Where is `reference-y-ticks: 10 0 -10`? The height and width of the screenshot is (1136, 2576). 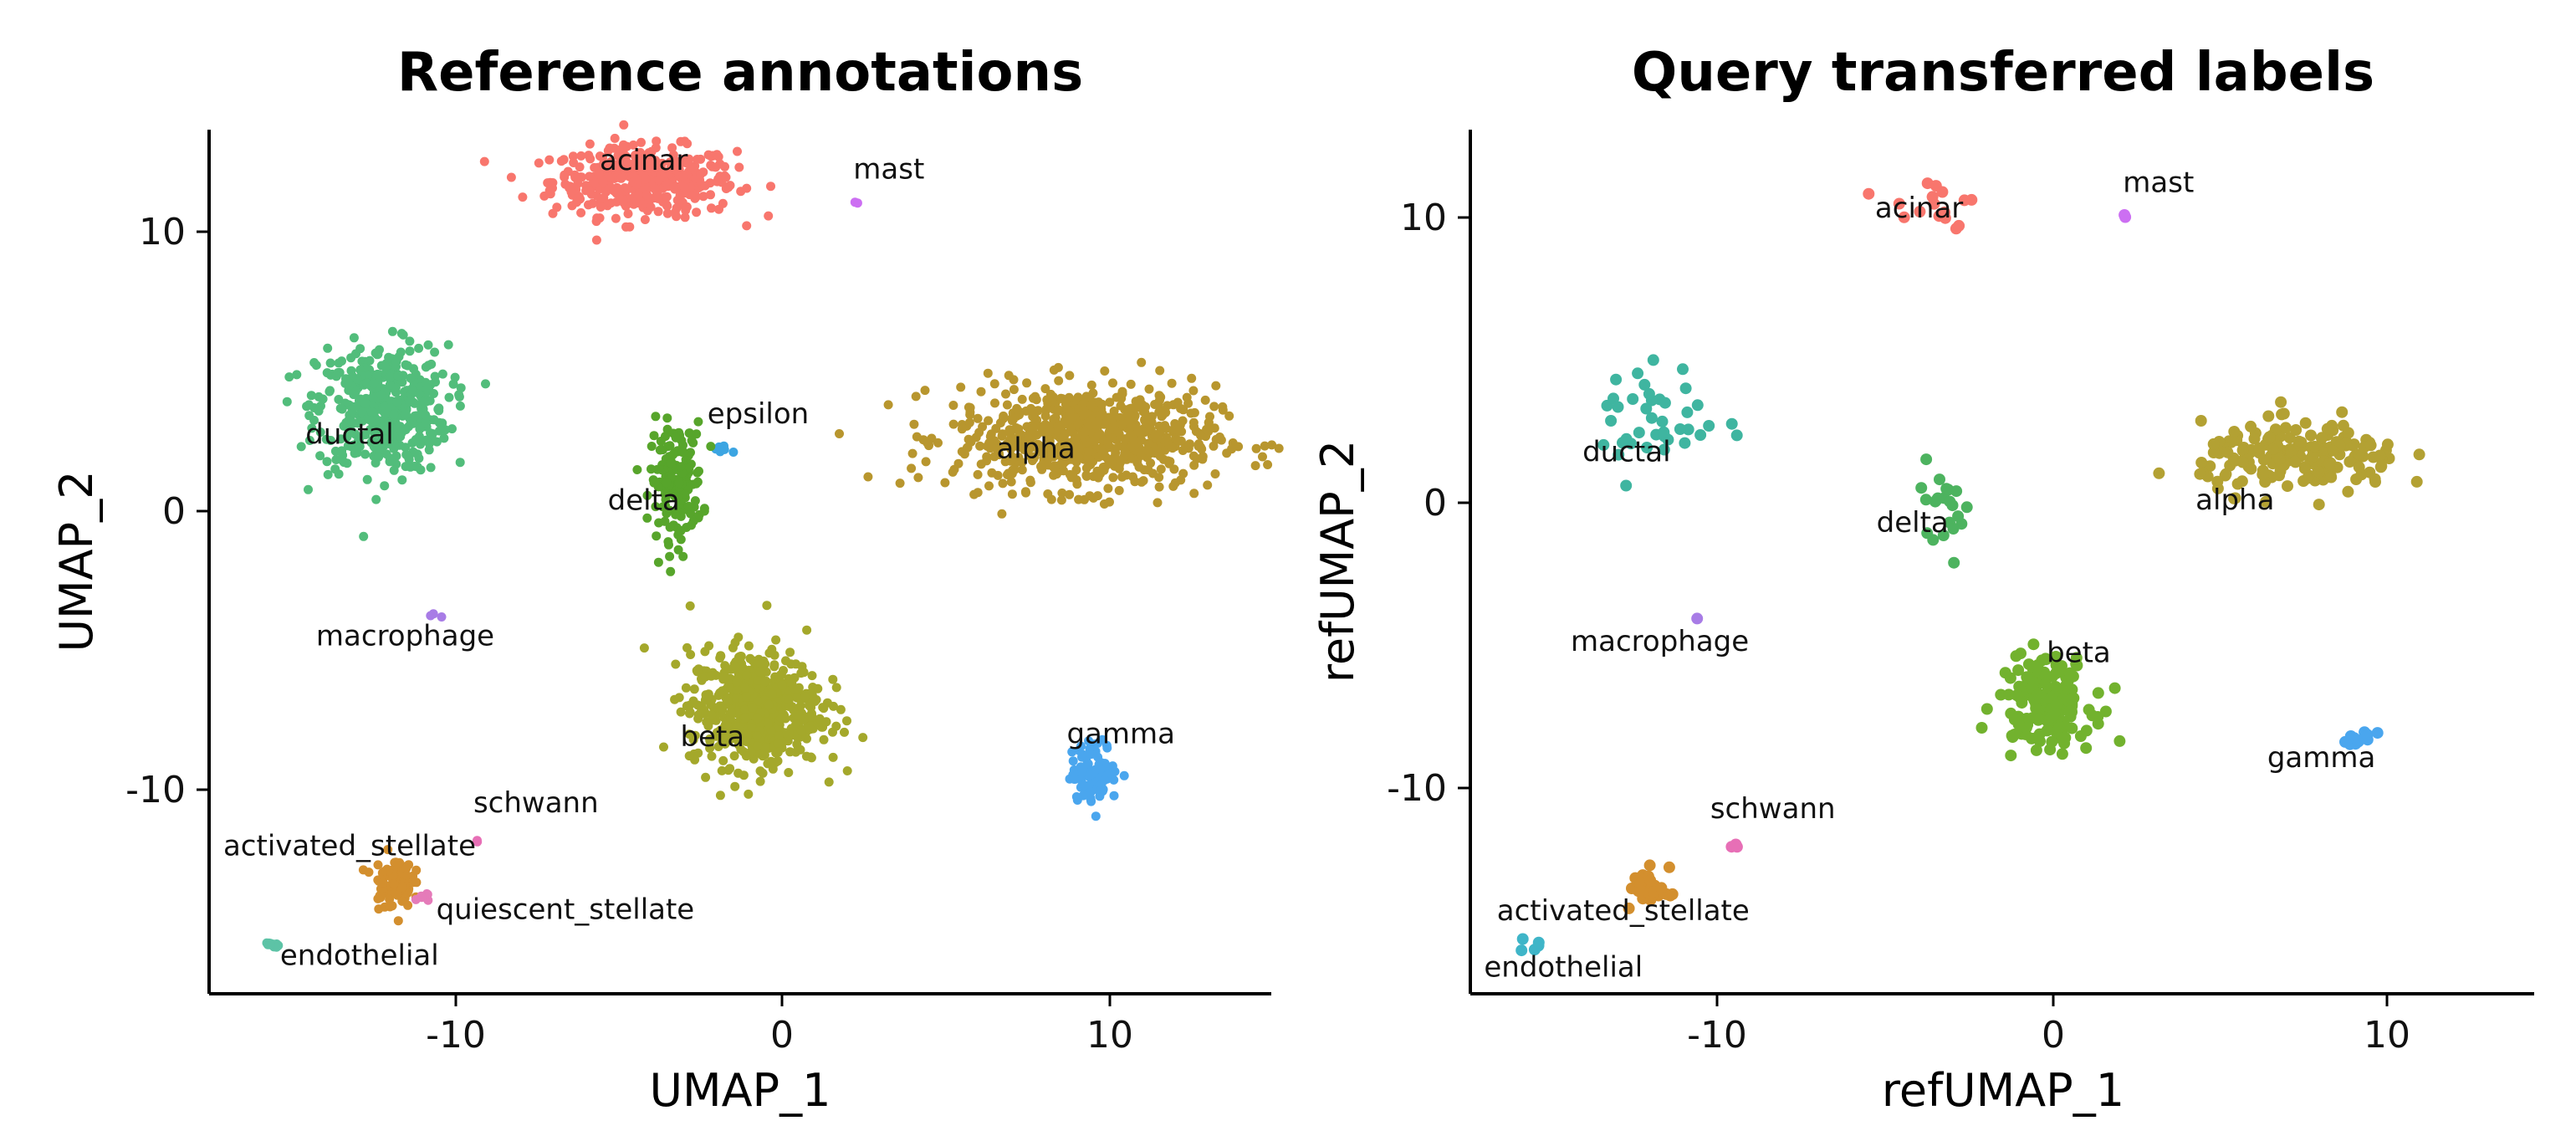 reference-y-ticks: 10 0 -10 is located at coordinates (167, 511).